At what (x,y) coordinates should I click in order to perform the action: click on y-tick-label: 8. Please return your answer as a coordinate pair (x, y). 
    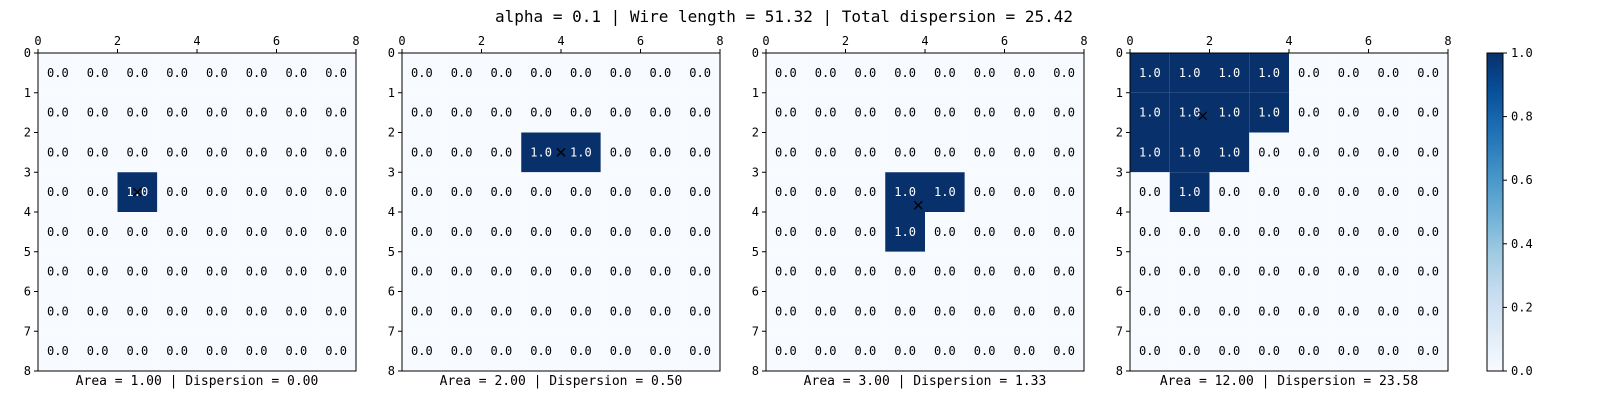
    Looking at the image, I should click on (755, 371).